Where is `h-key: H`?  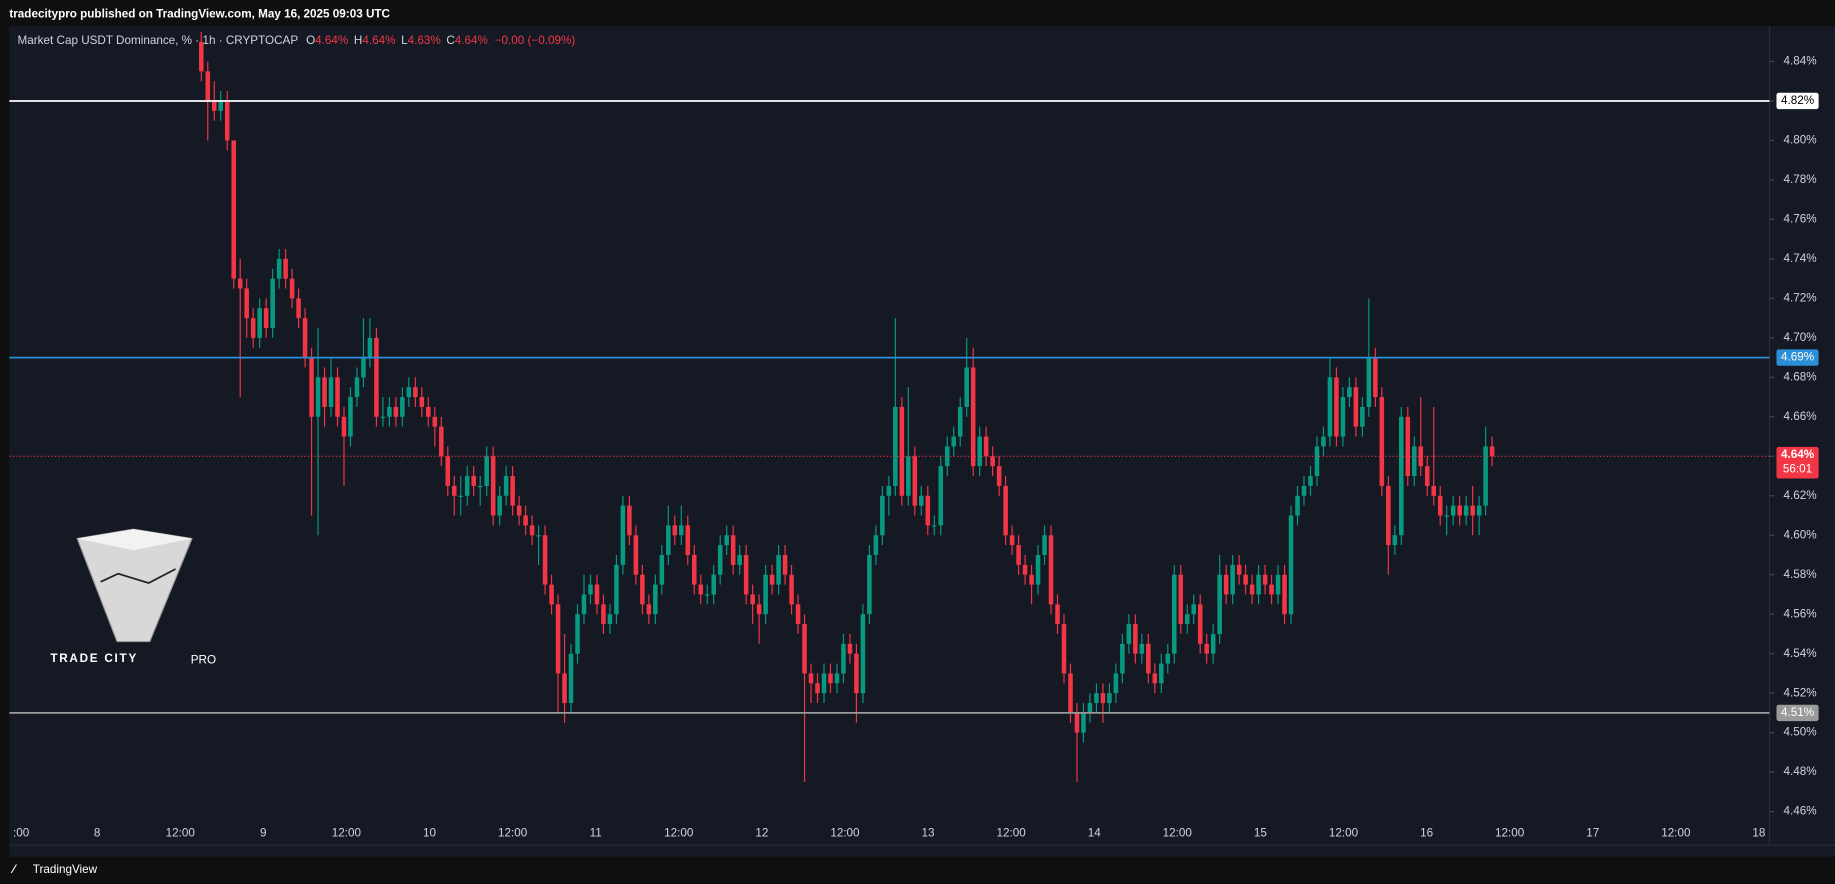 h-key: H is located at coordinates (358, 40).